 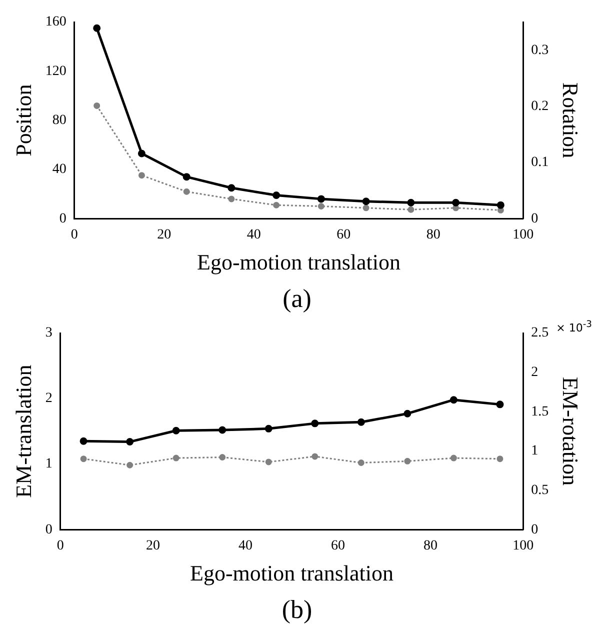 I want to click on y2-axis-title: EM-rotation, so click(x=571, y=431).